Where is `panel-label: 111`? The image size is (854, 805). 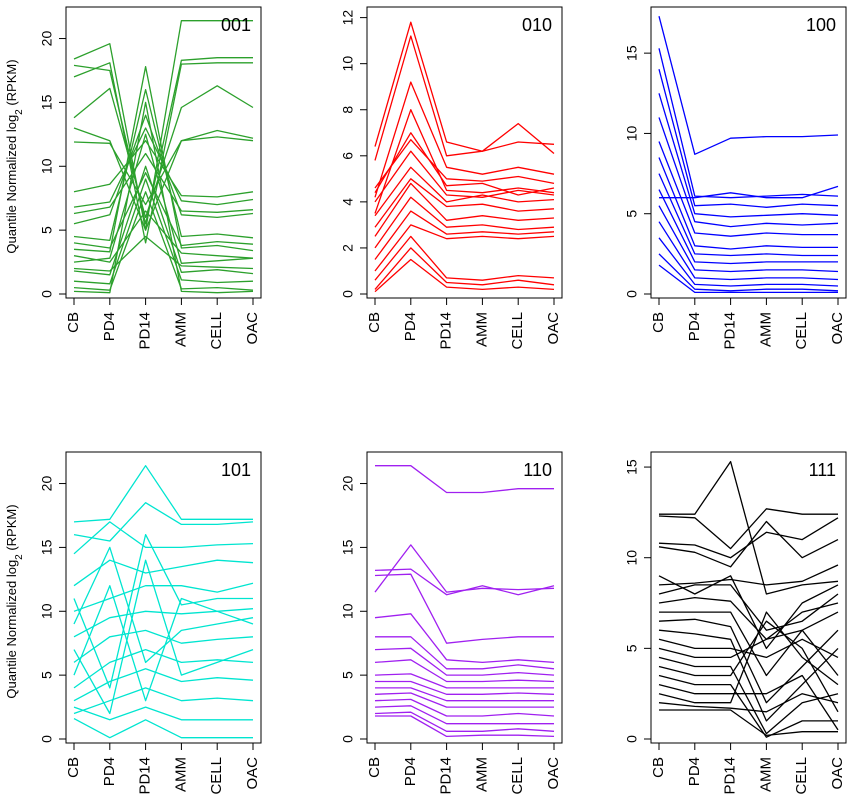 panel-label: 111 is located at coordinates (822, 470).